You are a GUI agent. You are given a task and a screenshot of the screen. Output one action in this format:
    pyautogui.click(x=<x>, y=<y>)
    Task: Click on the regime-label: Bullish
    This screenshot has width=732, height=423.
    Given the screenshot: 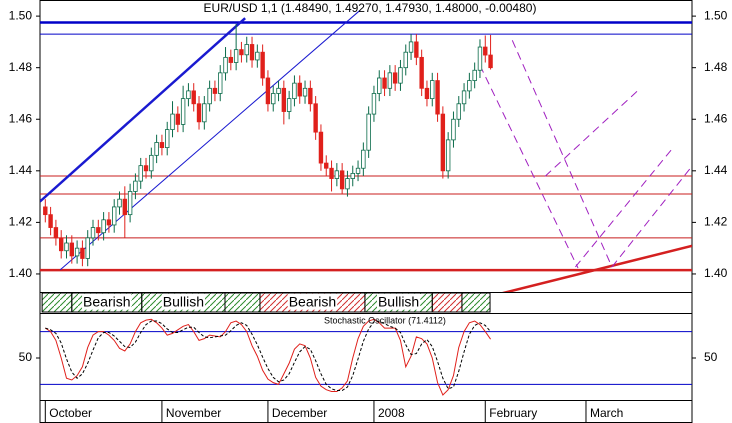 What is the action you would take?
    pyautogui.click(x=183, y=302)
    